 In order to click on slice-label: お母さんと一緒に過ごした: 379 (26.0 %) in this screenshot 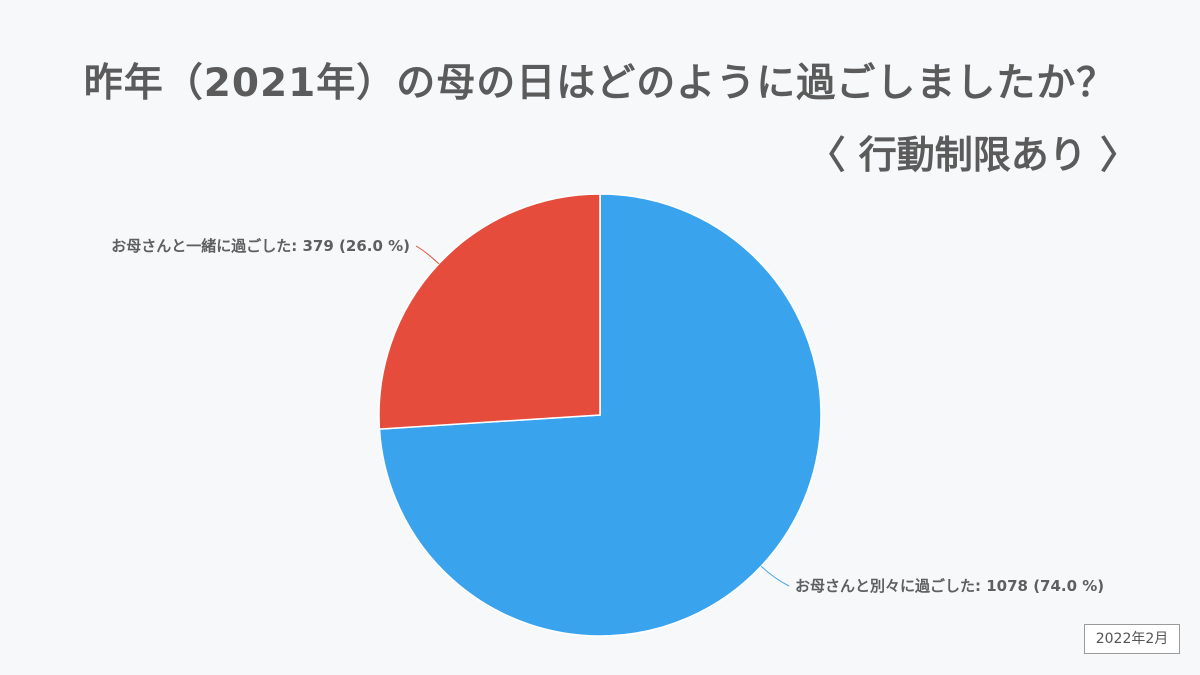, I will do `click(260, 246)`.